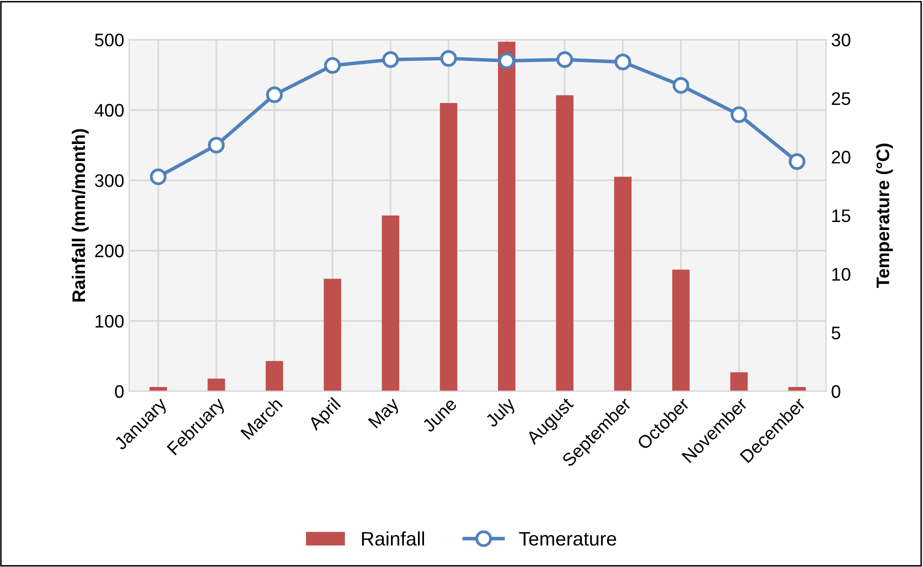  I want to click on y2-tick-label: 25, so click(841, 98).